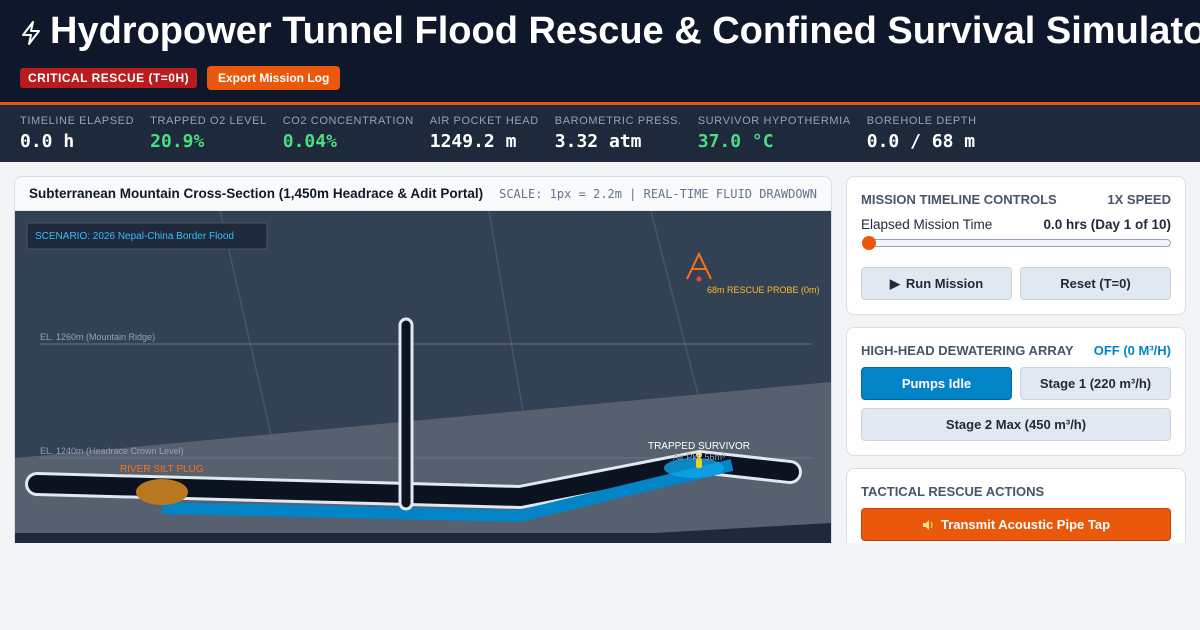 Image resolution: width=1200 pixels, height=630 pixels. I want to click on probe-label: 68m RESCUE PROBE (0m), so click(763, 290).